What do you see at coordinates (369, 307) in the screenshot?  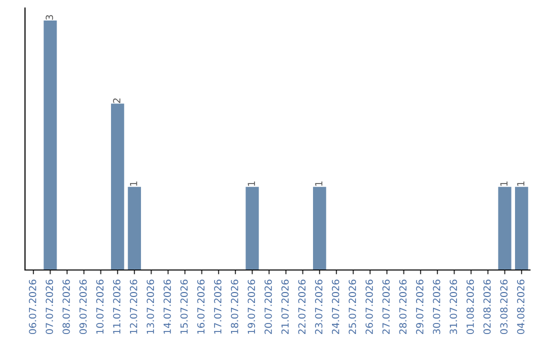 I see `x-tick-label: 26.07.2026` at bounding box center [369, 307].